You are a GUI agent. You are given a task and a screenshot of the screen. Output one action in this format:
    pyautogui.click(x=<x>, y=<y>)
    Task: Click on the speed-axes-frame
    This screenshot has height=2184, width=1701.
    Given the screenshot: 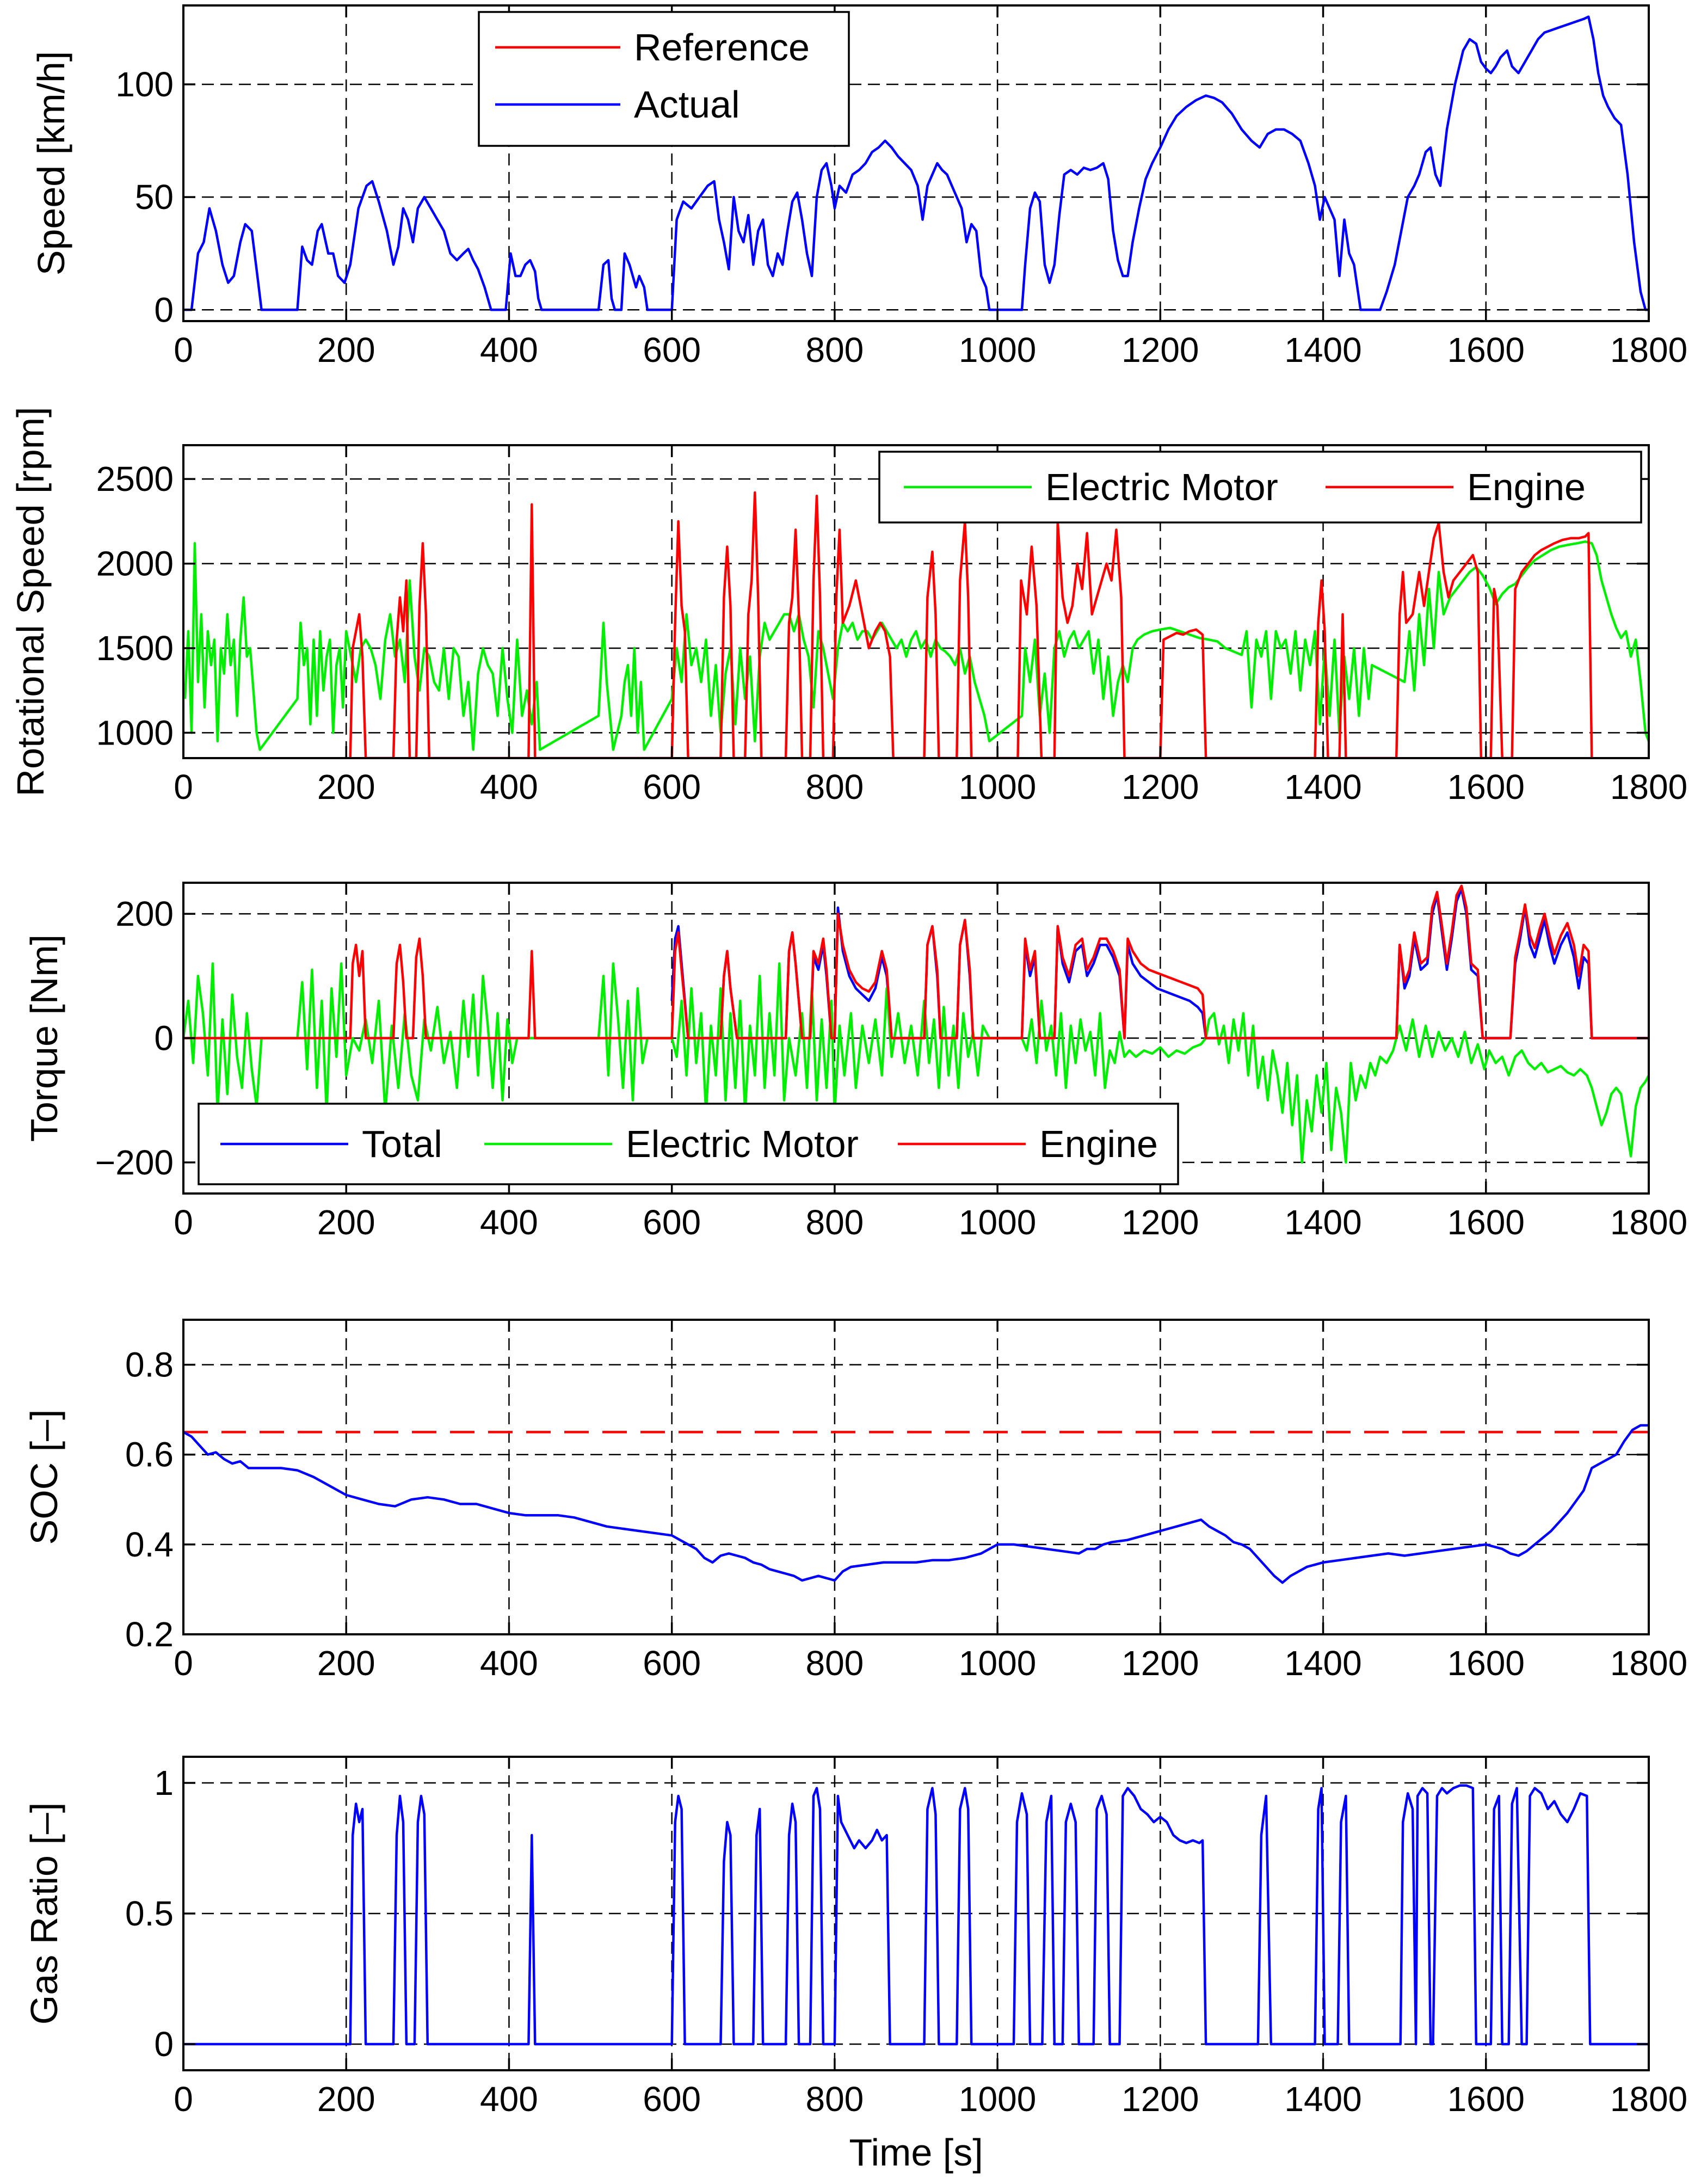 What is the action you would take?
    pyautogui.click(x=916, y=163)
    